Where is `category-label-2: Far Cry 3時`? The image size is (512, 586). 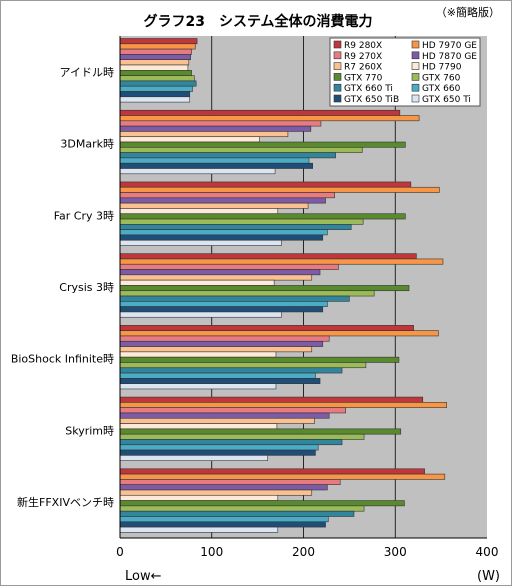 category-label-2: Far Cry 3時 is located at coordinates (84, 215).